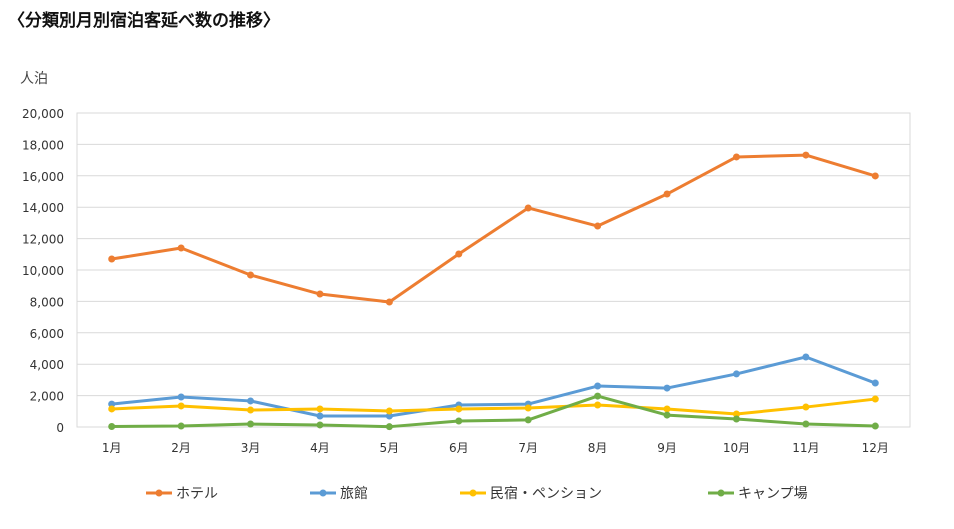 The height and width of the screenshot is (529, 954). I want to click on x-tick-label: 5月, so click(390, 448).